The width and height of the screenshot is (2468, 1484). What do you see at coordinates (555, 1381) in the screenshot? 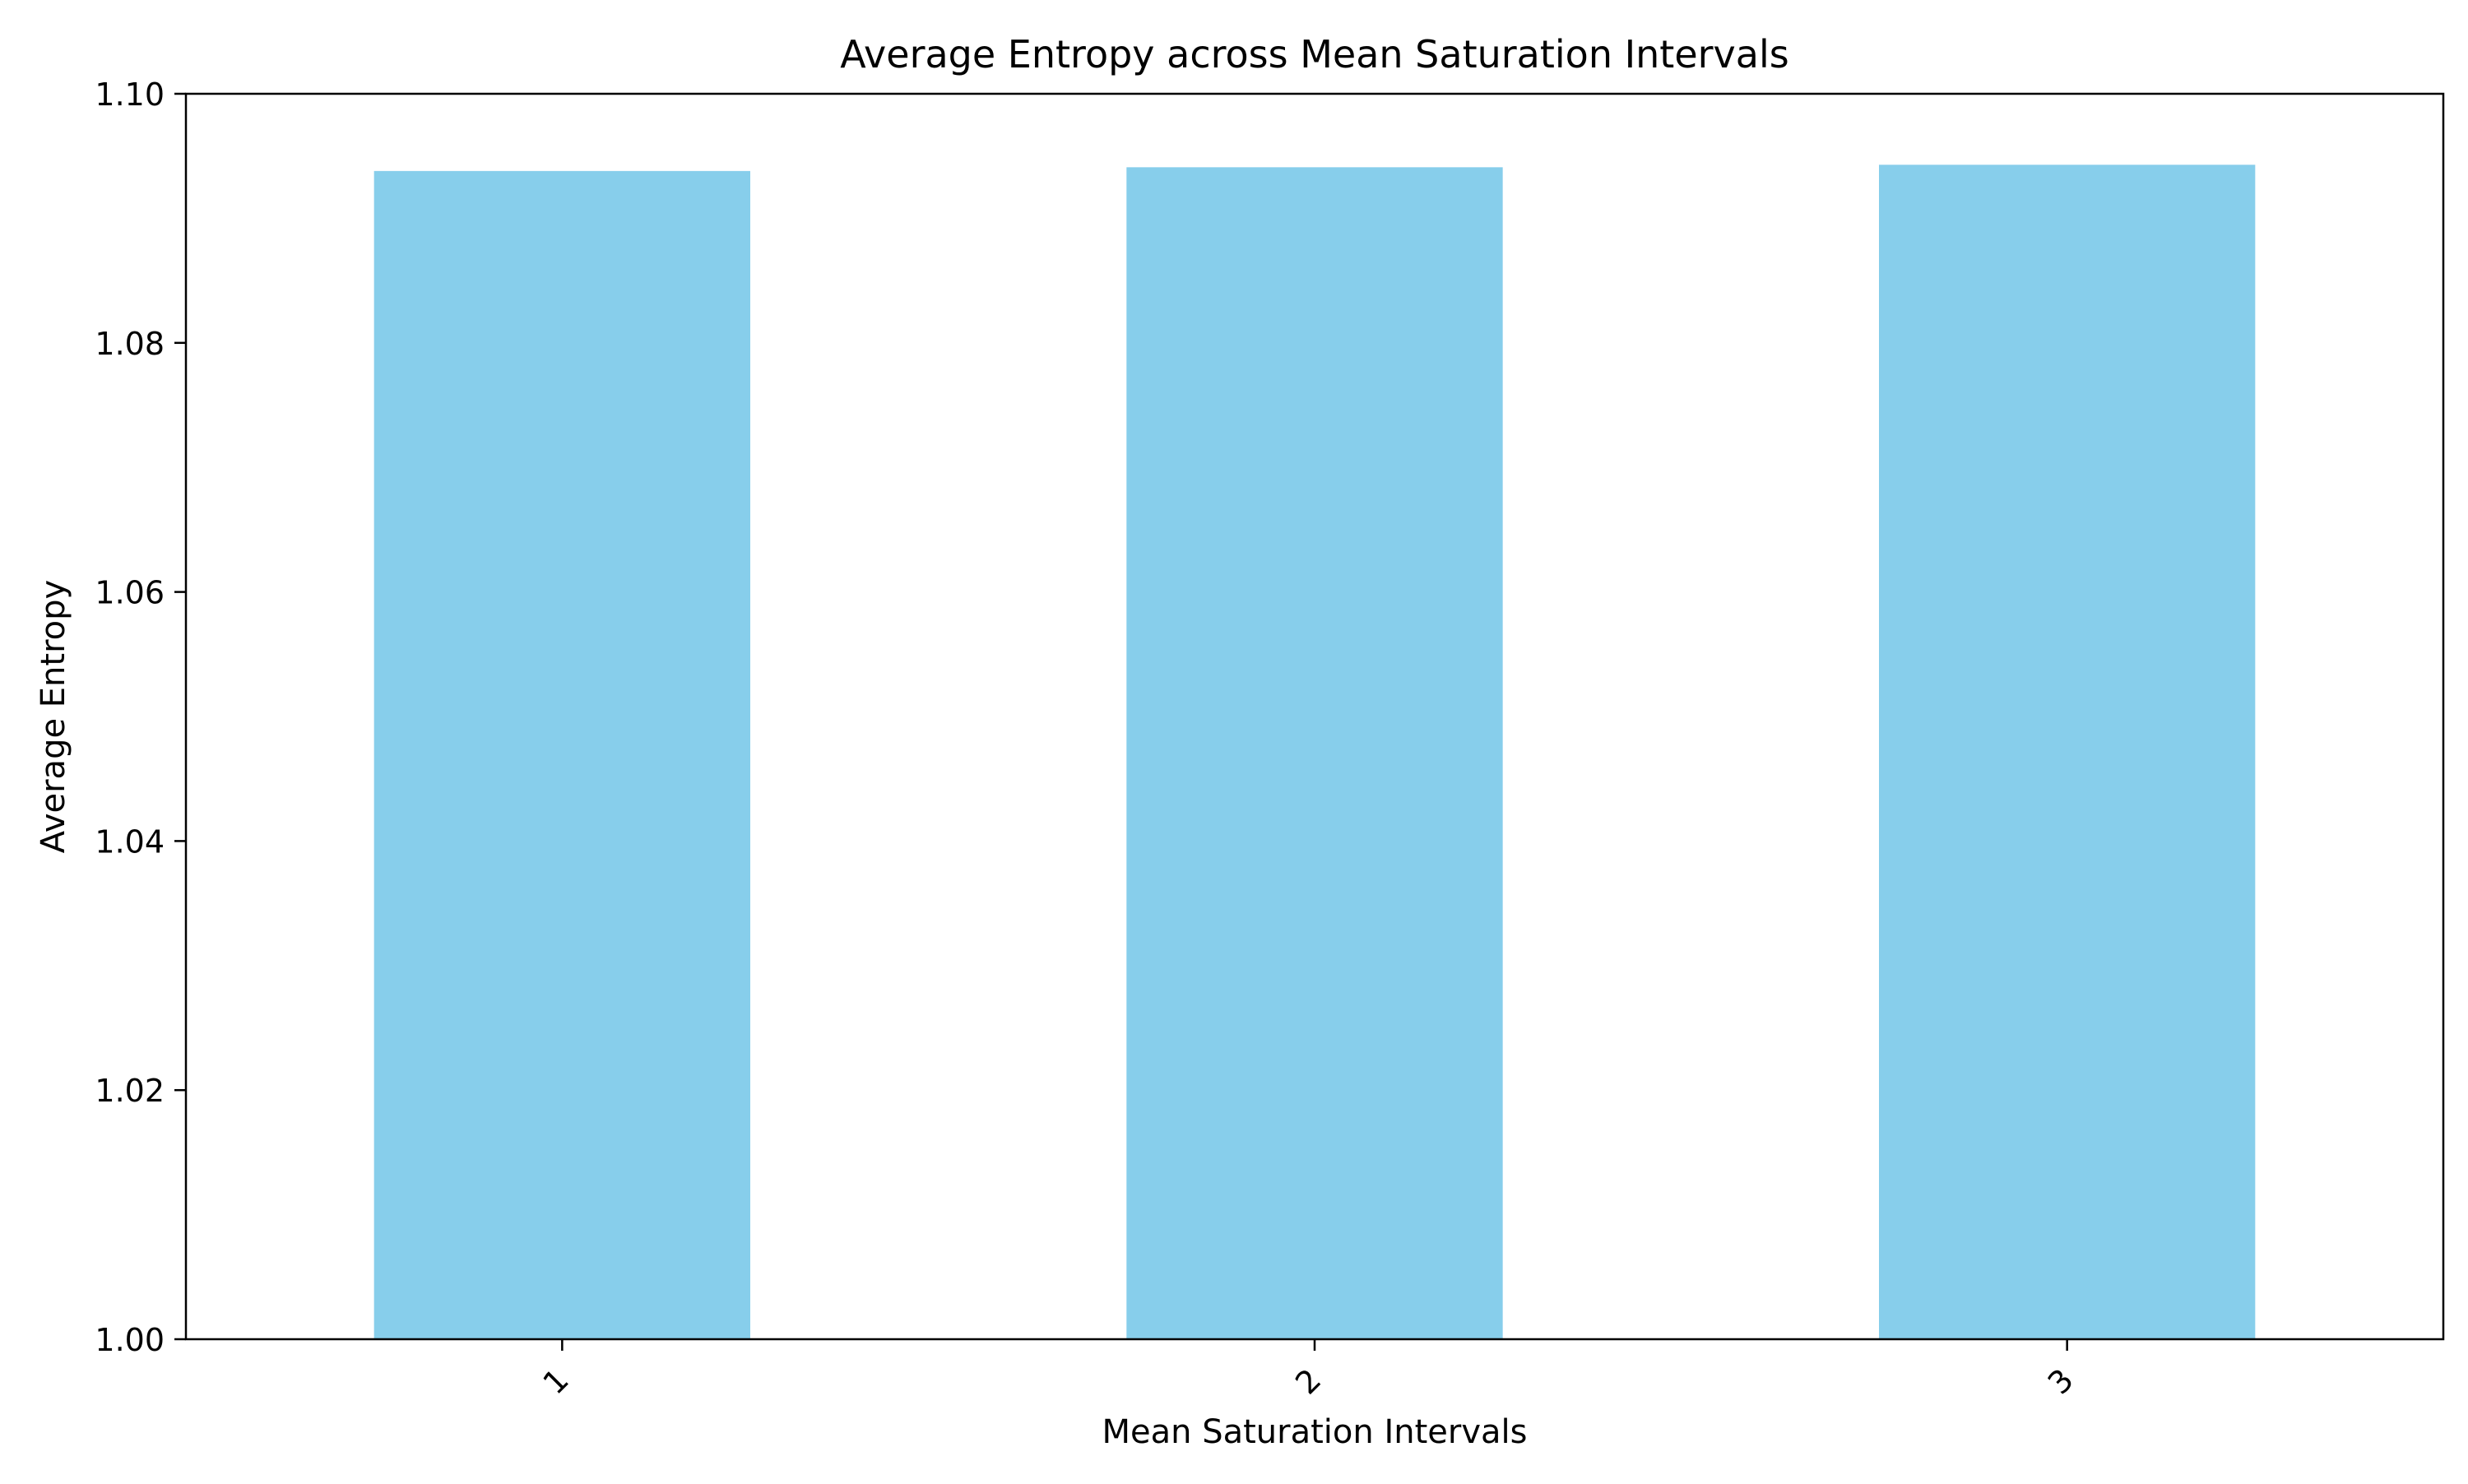
I see `x-tick-label: 1` at bounding box center [555, 1381].